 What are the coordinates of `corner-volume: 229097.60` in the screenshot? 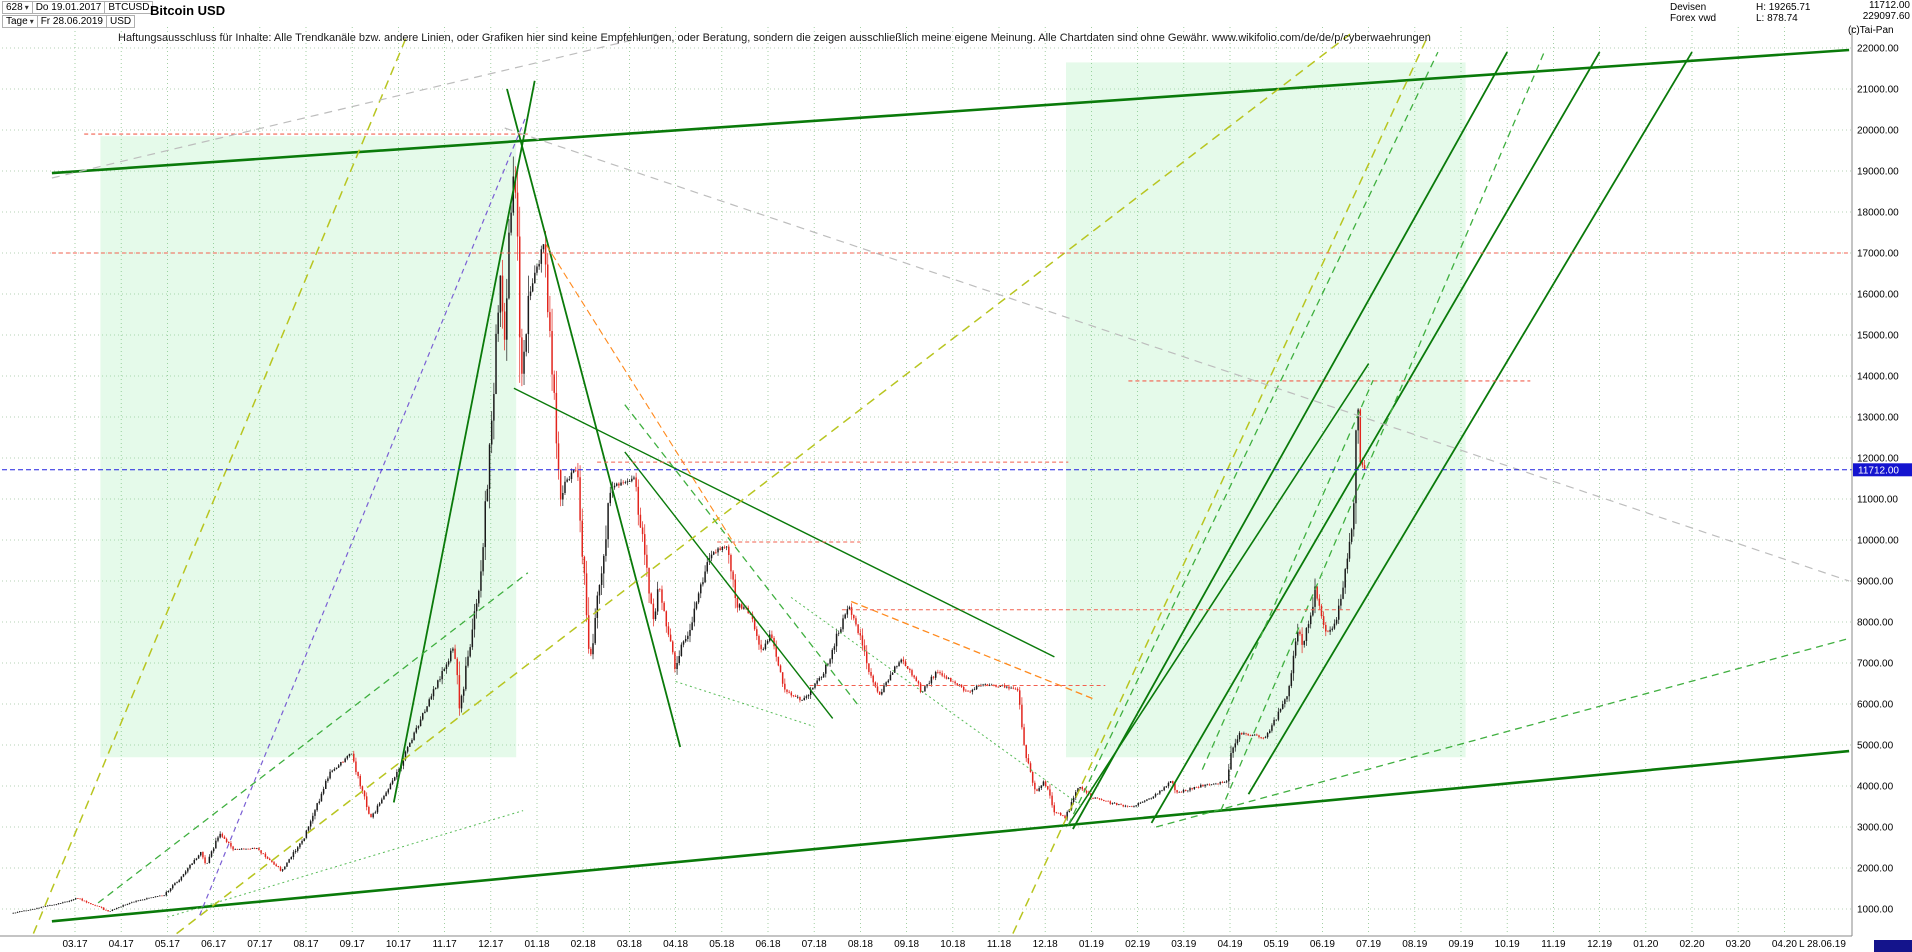 It's located at (1886, 16).